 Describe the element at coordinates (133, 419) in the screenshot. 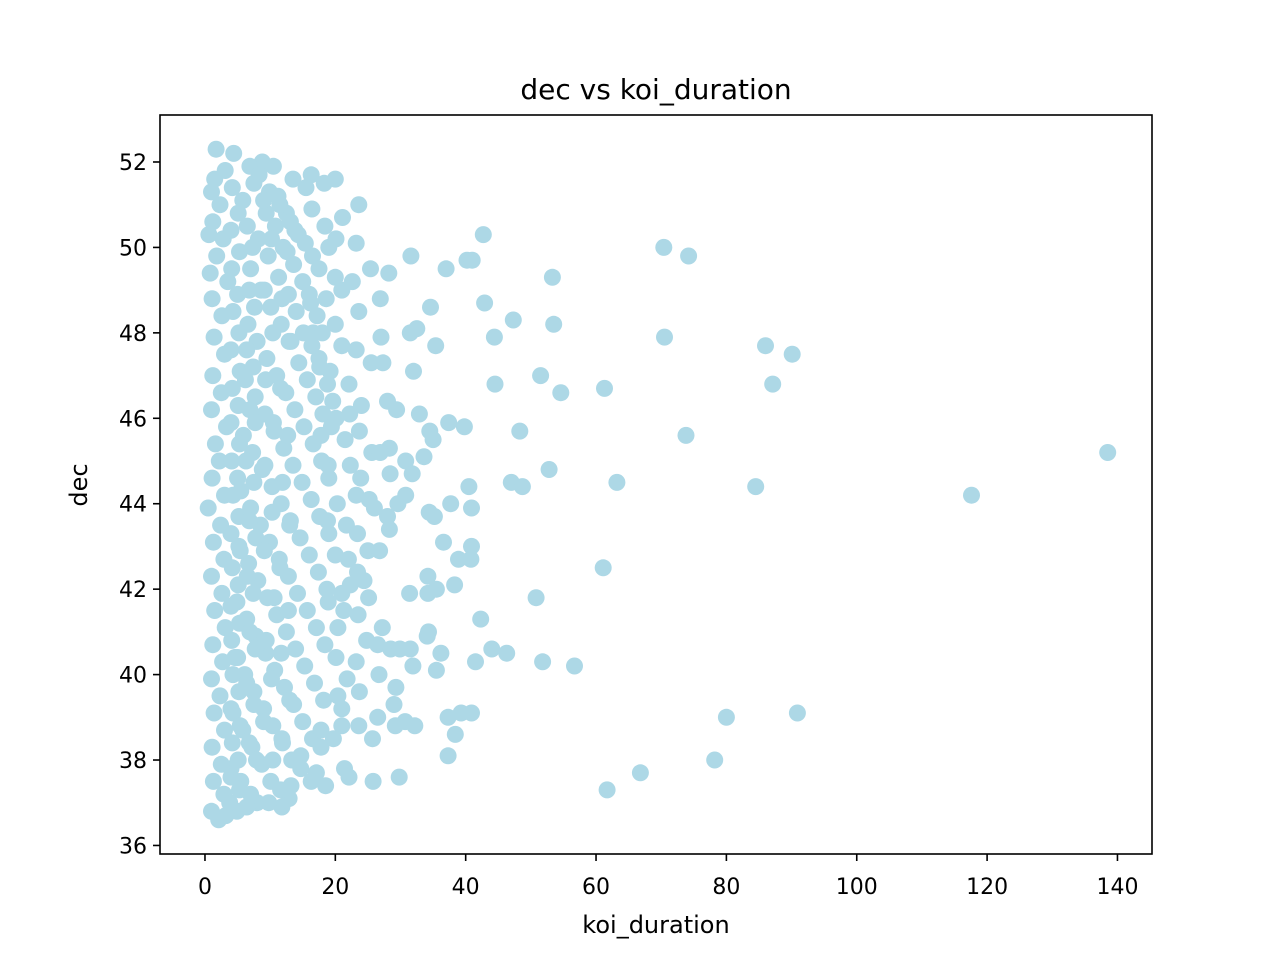

I see `y-tick-label: 46` at that location.